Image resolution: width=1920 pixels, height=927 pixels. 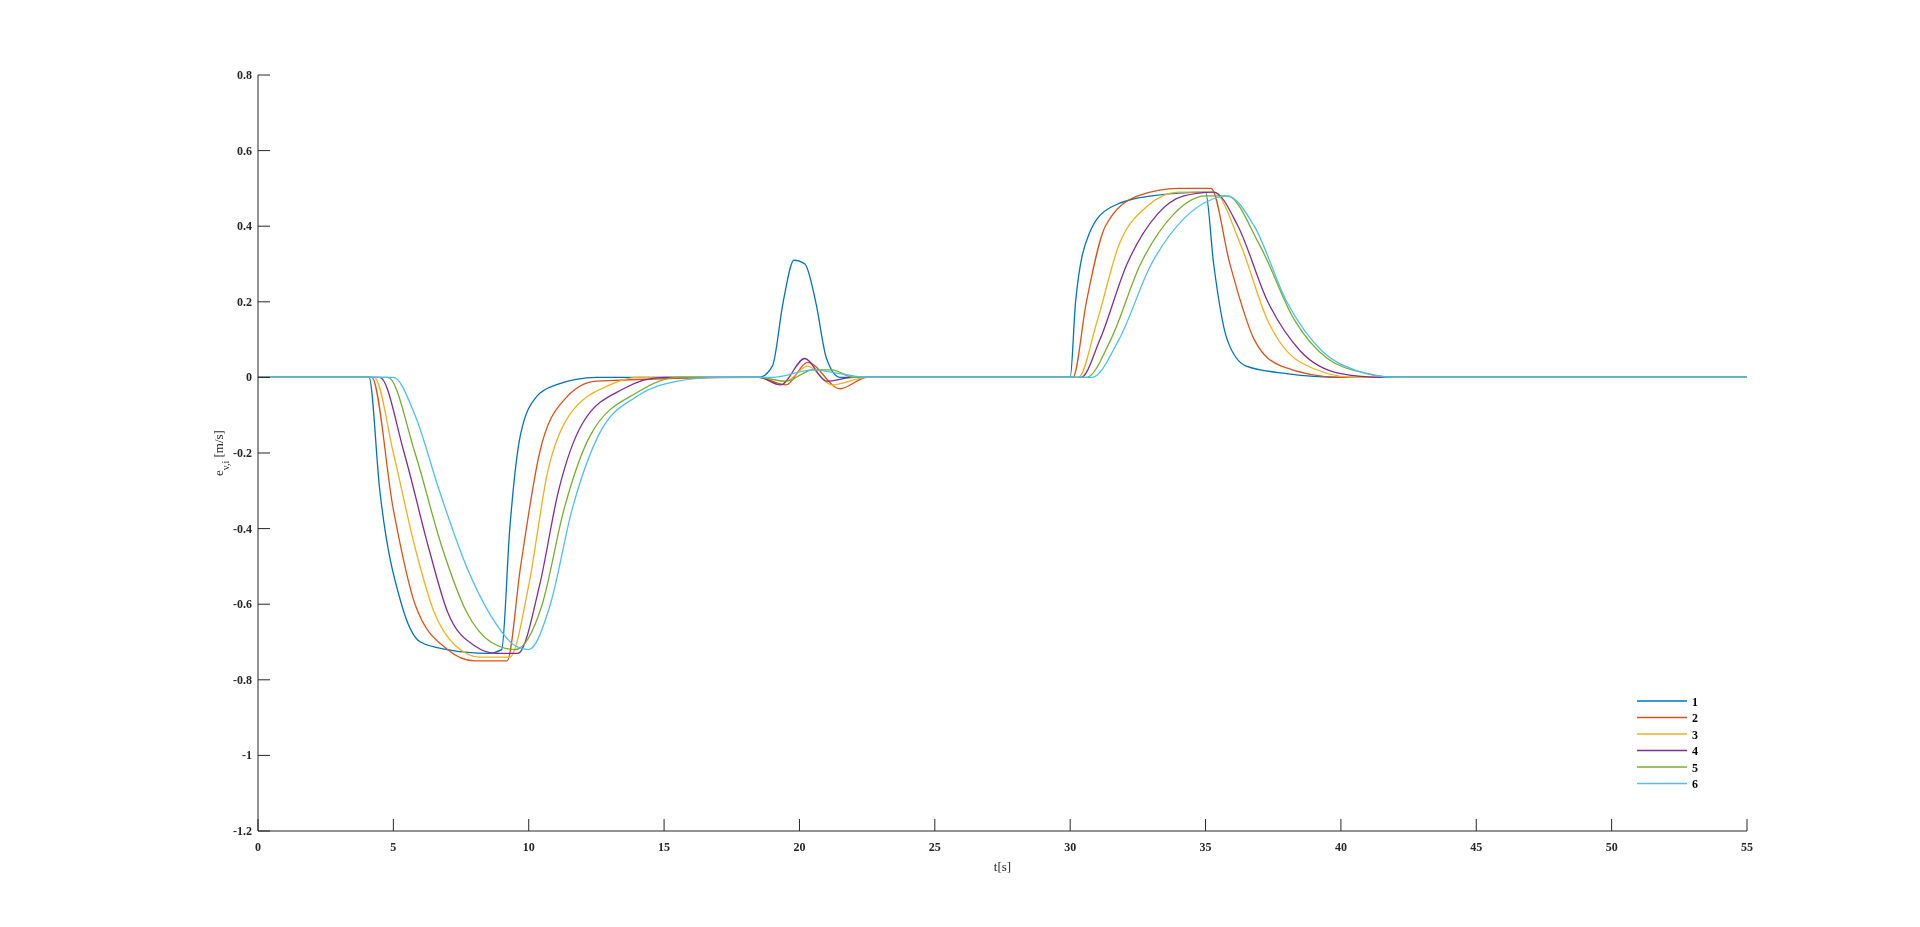 What do you see at coordinates (1205, 847) in the screenshot?
I see `x-tick-label: 35` at bounding box center [1205, 847].